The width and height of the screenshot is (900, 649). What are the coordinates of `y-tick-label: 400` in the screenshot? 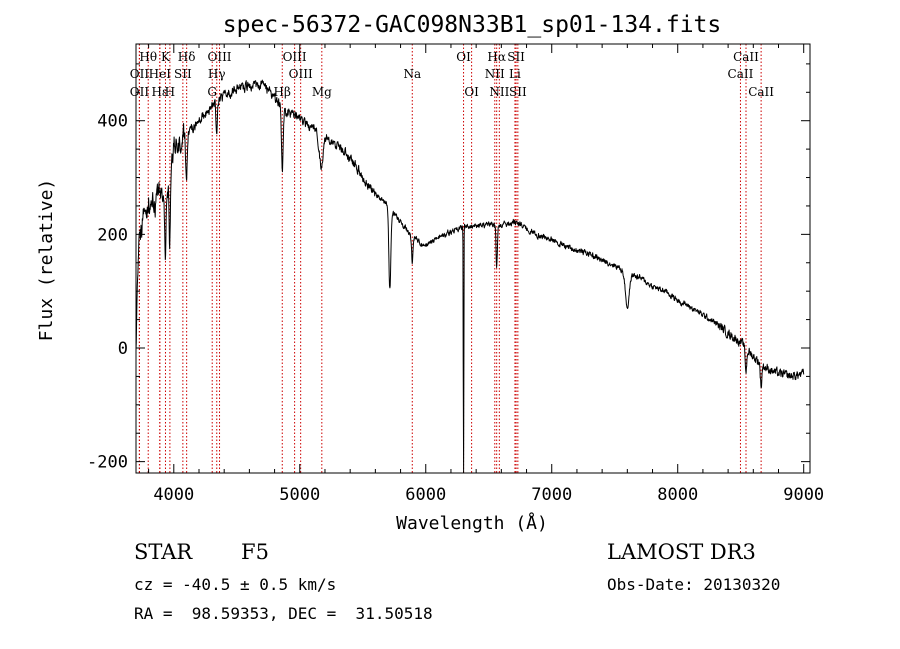 It's located at (112, 122).